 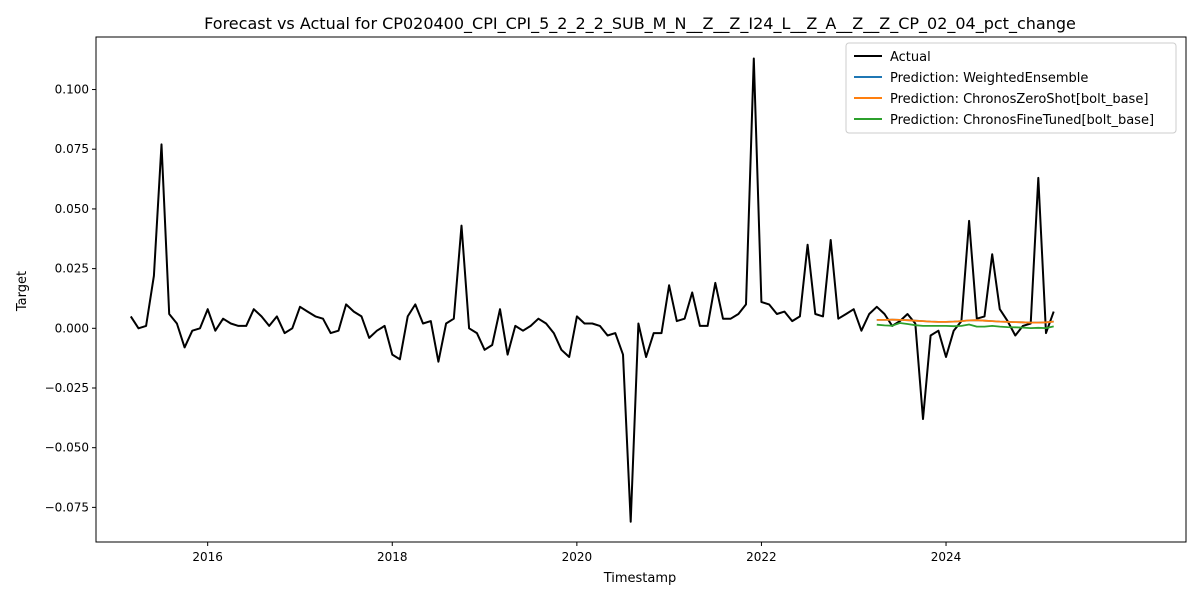 I want to click on y-tick-label: −0.075, so click(x=67, y=507).